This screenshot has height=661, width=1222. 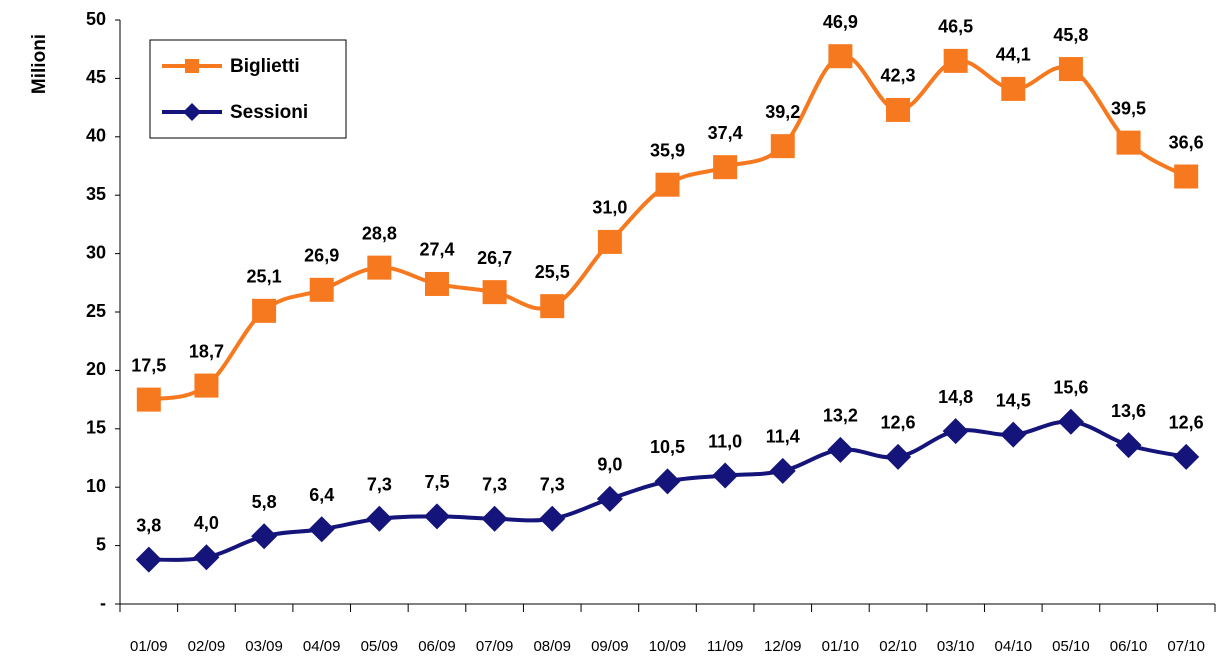 I want to click on data-label: 3,8, so click(x=148, y=525).